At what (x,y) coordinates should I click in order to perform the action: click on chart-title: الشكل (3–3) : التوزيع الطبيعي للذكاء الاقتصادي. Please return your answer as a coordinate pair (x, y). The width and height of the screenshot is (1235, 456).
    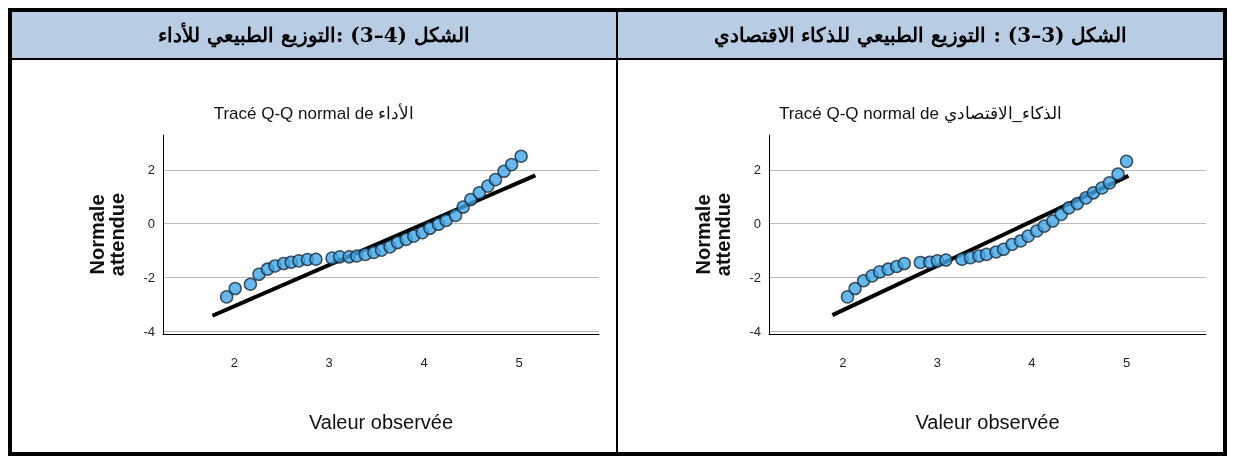
    Looking at the image, I should click on (920, 36).